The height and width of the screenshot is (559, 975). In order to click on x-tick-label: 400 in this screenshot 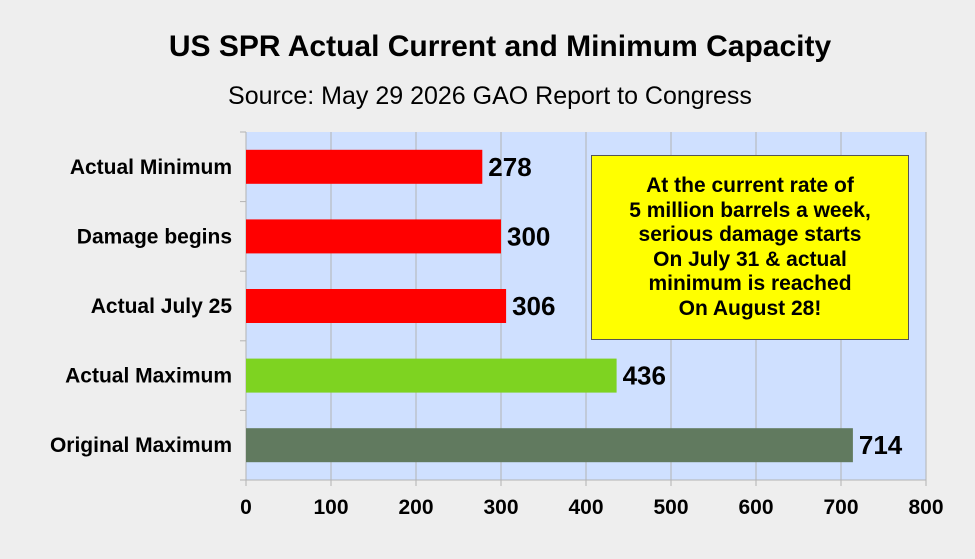, I will do `click(585, 507)`.